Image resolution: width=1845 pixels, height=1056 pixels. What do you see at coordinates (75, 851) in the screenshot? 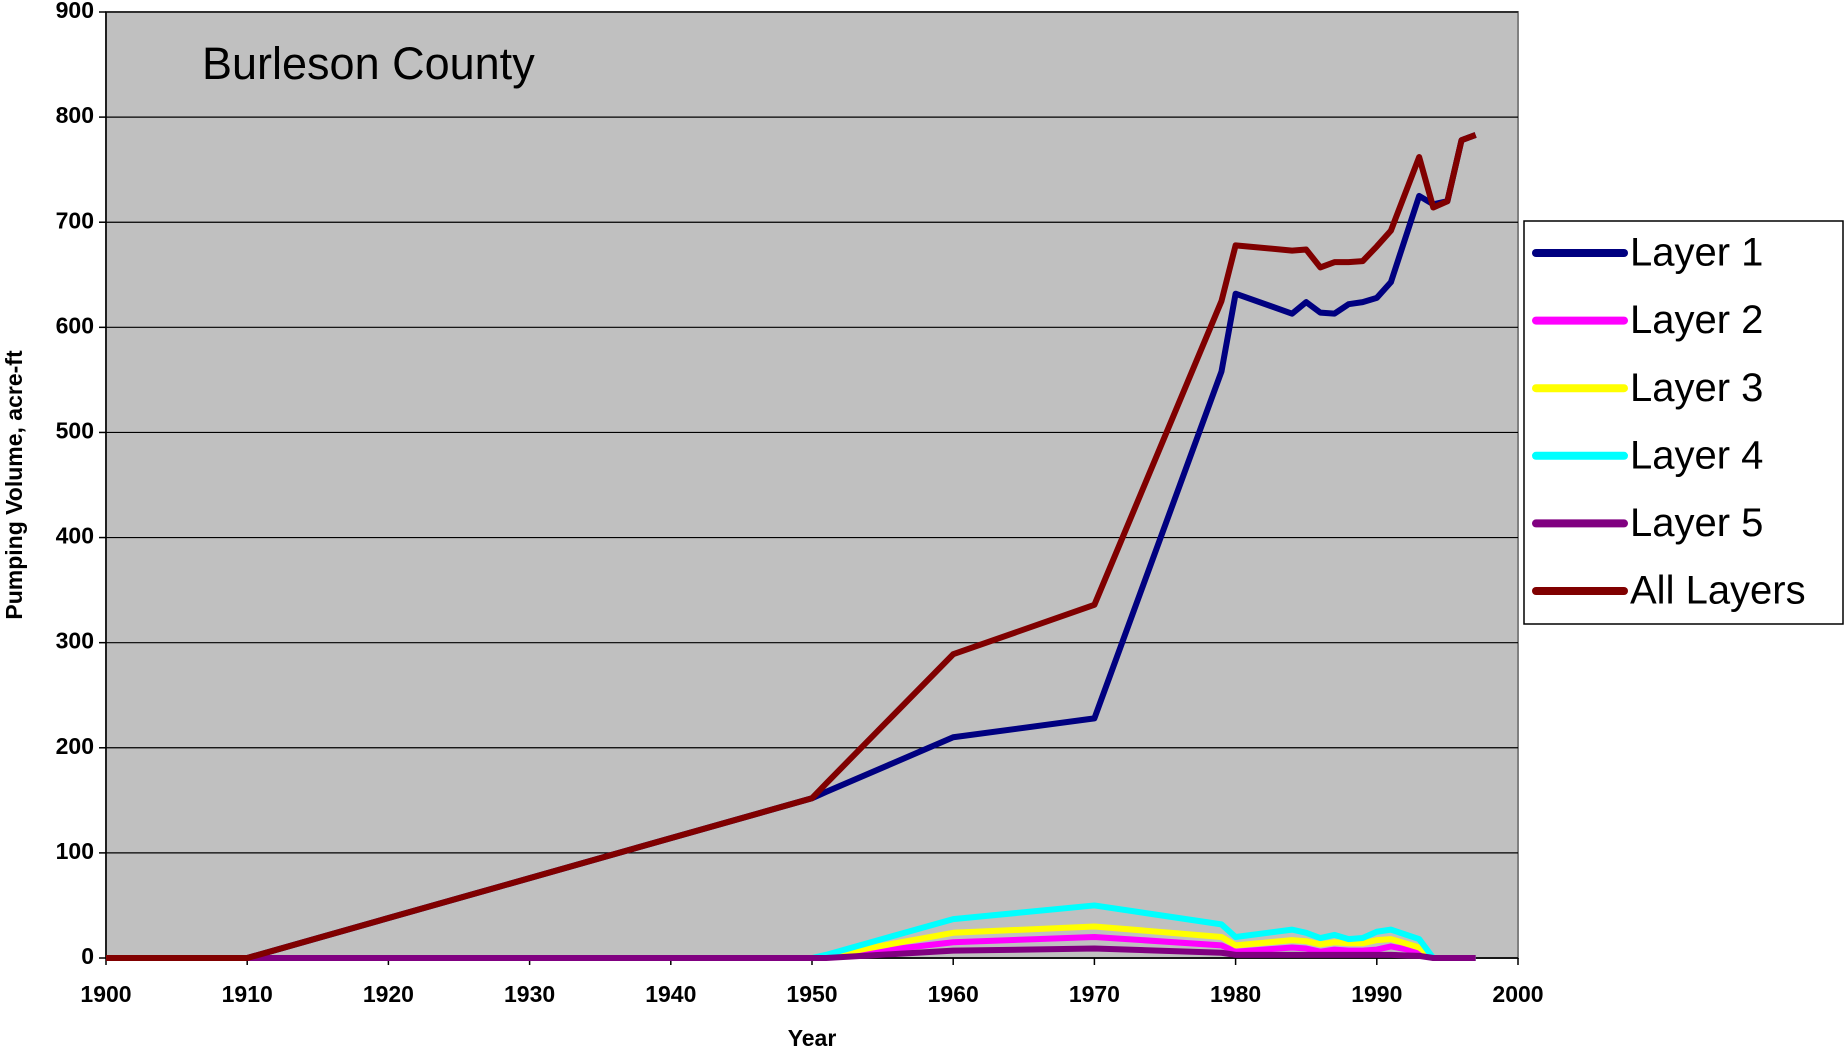
I see `y-tick-label: 100` at bounding box center [75, 851].